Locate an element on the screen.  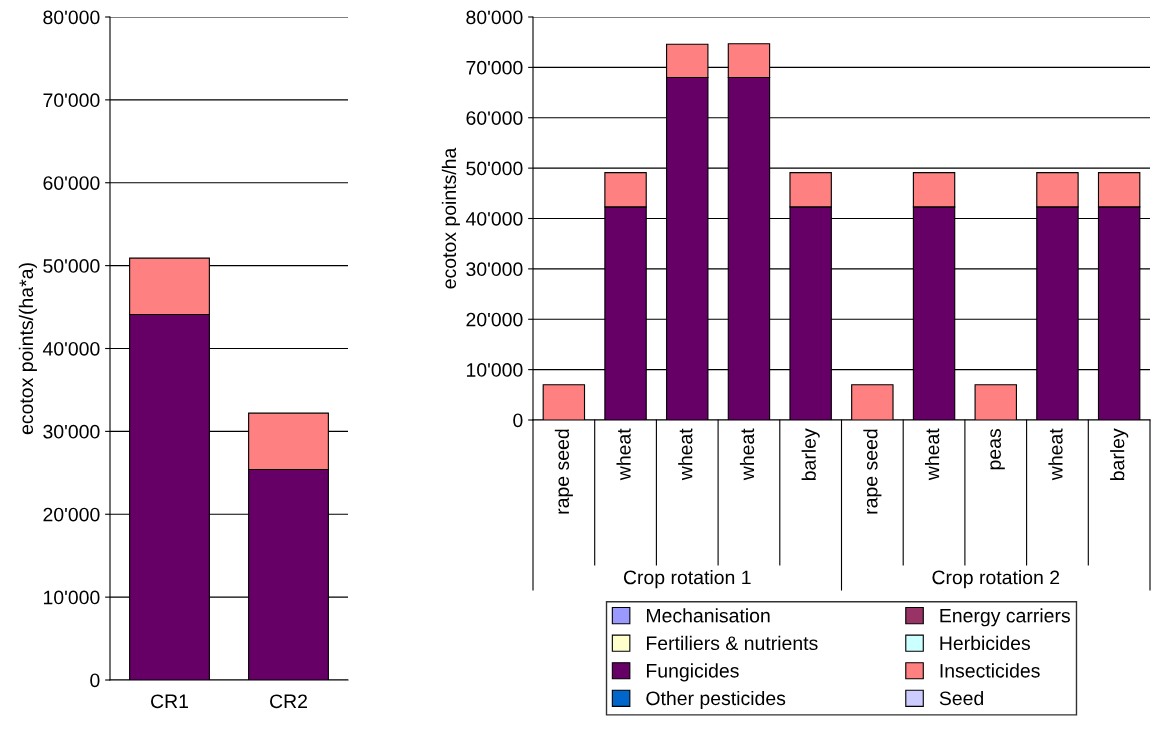
x-tick-label: peas is located at coordinates (997, 449).